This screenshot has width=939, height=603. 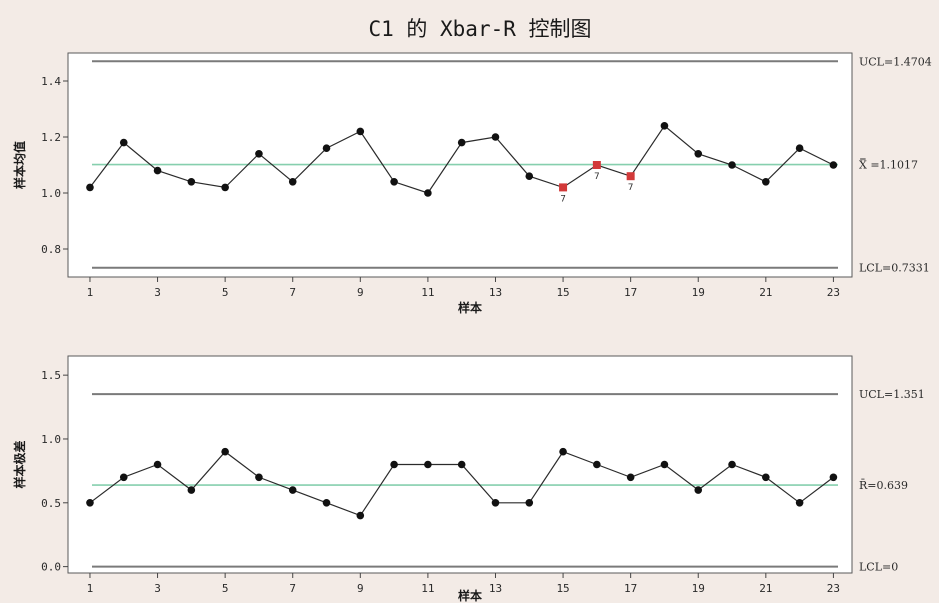 I want to click on ucl-label: UCL=1.4704, so click(x=895, y=61).